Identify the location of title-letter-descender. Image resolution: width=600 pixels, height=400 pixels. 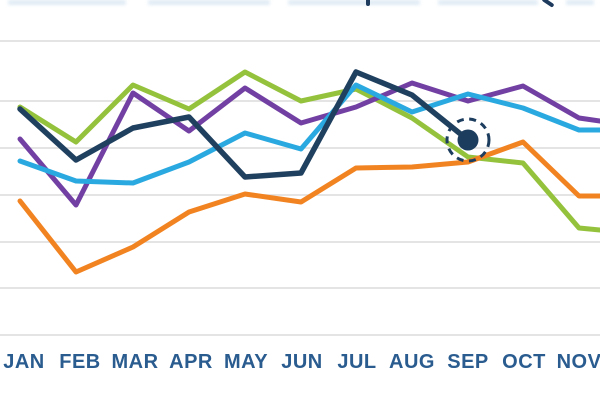
(368, 3).